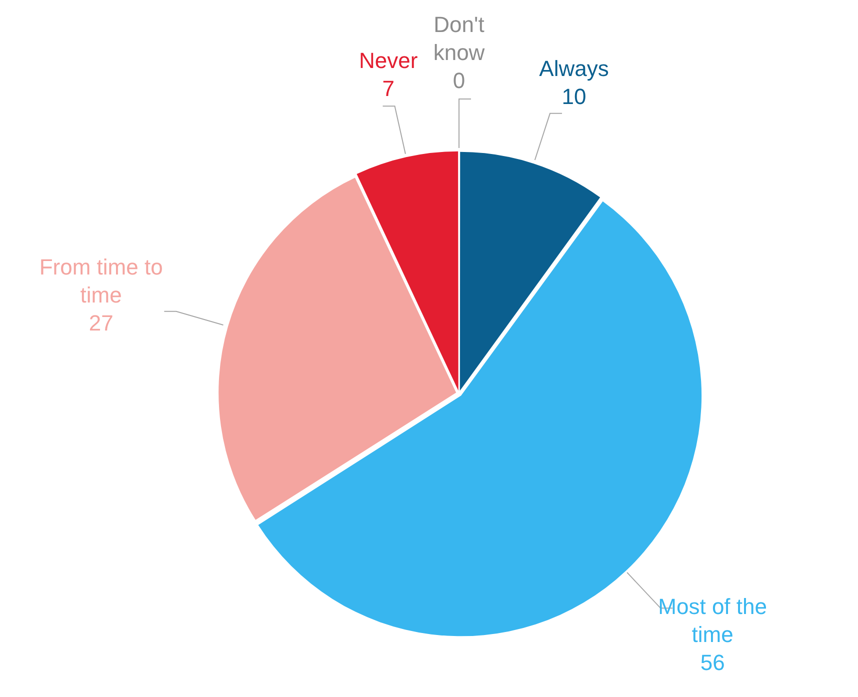  I want to click on slice-label: Always, so click(574, 68).